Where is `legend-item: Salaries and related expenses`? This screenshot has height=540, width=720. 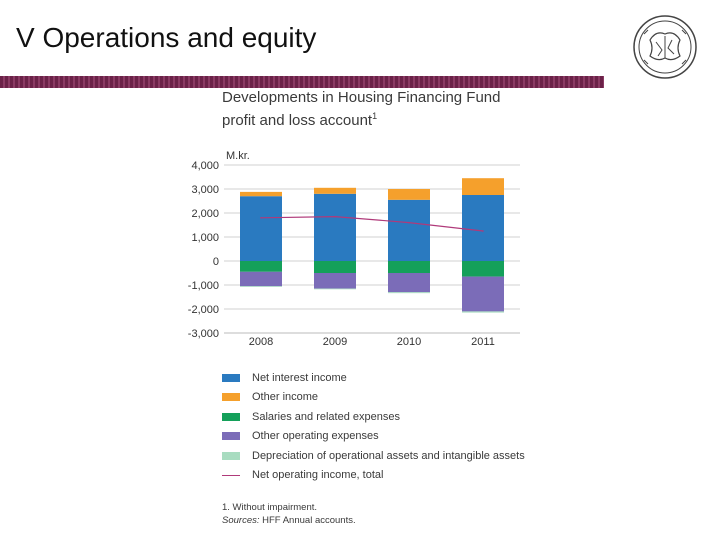
legend-item: Salaries and related expenses is located at coordinates (373, 417).